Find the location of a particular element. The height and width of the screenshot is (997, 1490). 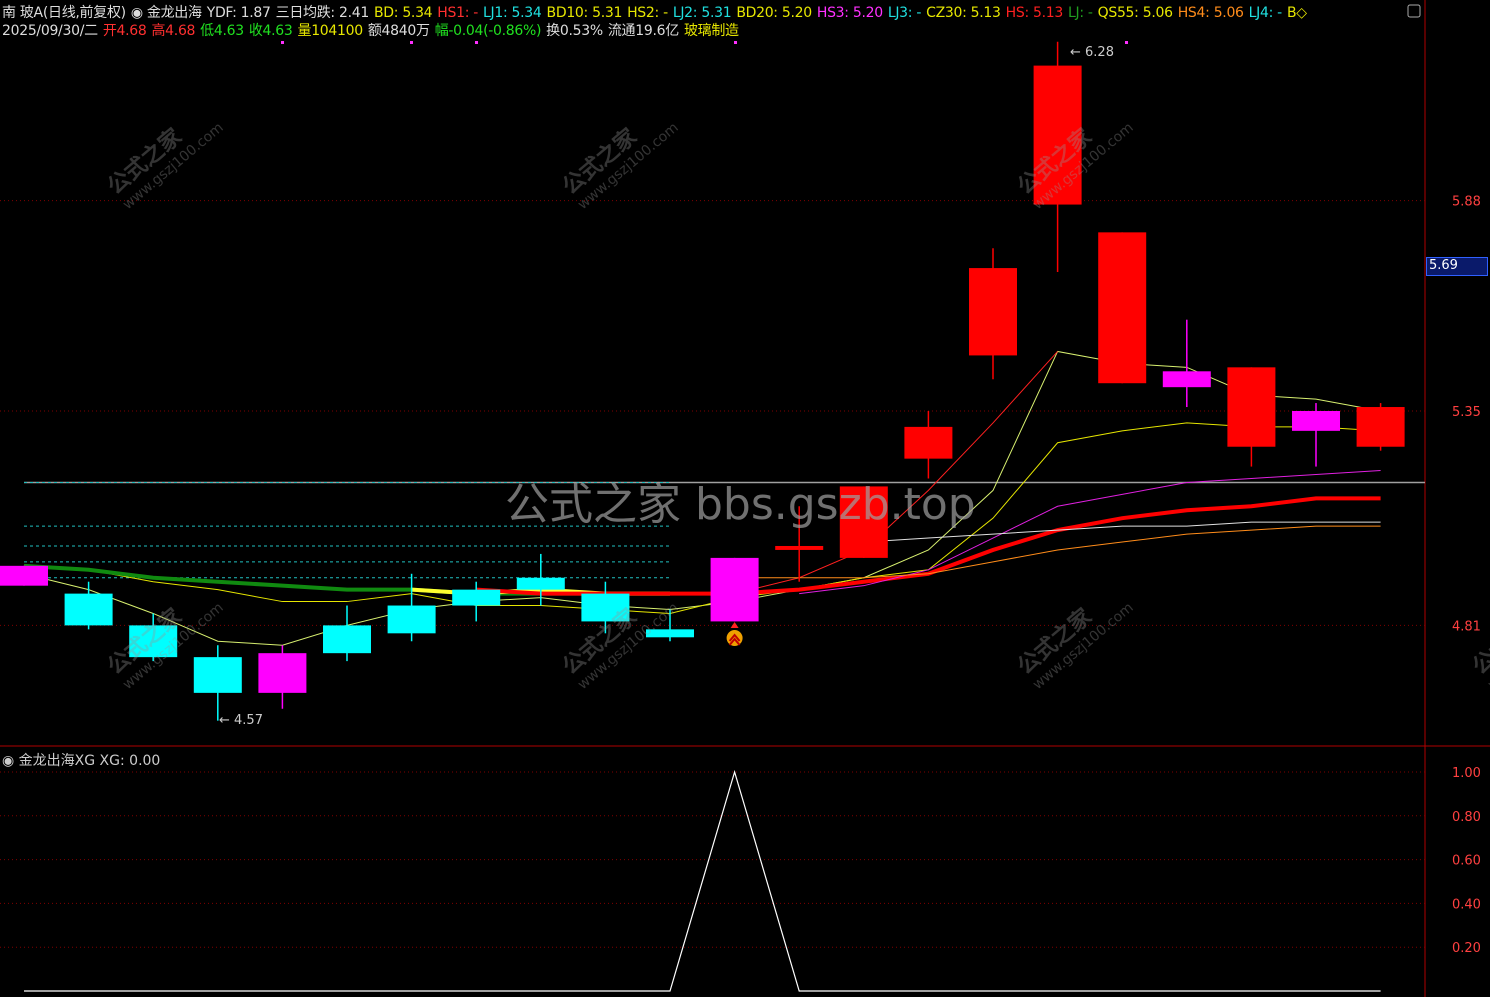

header-field: 收4.63 is located at coordinates (270, 31).